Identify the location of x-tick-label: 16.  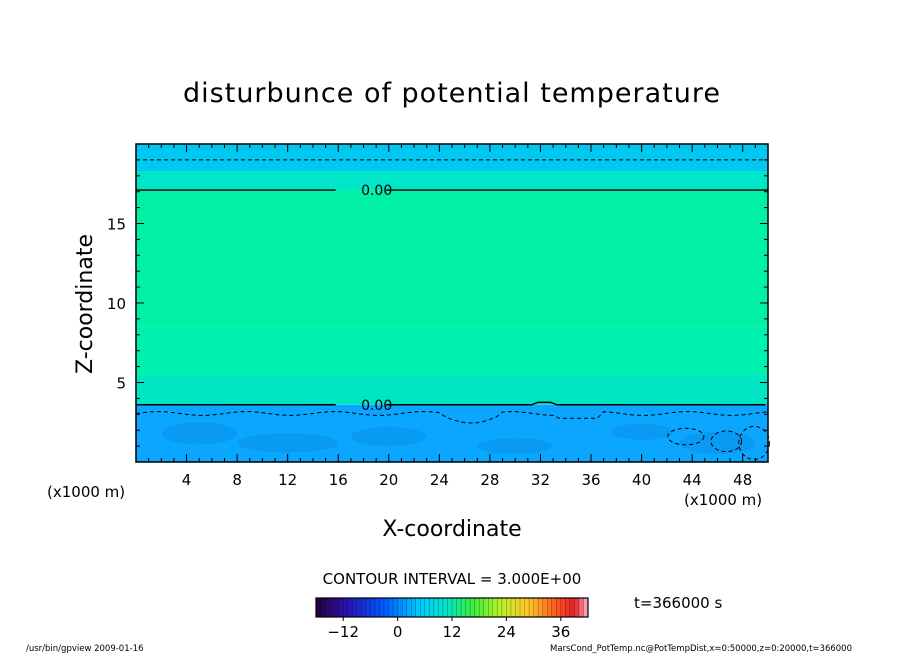
(338, 480).